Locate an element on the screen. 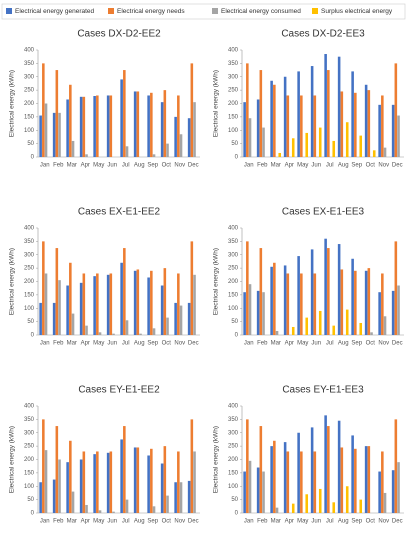 The image size is (408, 550). legend-label: Electrical energy consumed is located at coordinates (261, 11).